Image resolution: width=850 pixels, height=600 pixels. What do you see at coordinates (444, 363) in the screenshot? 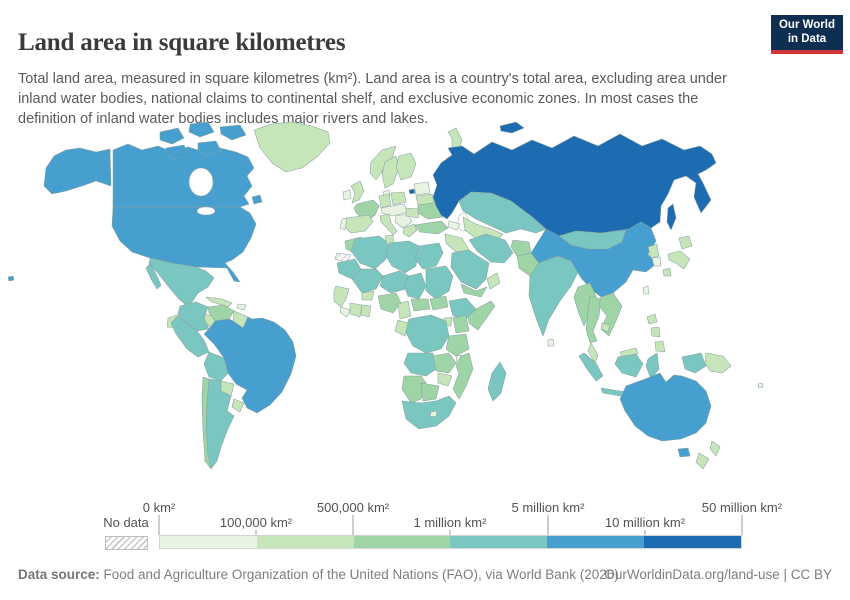
I see `country-zambia` at bounding box center [444, 363].